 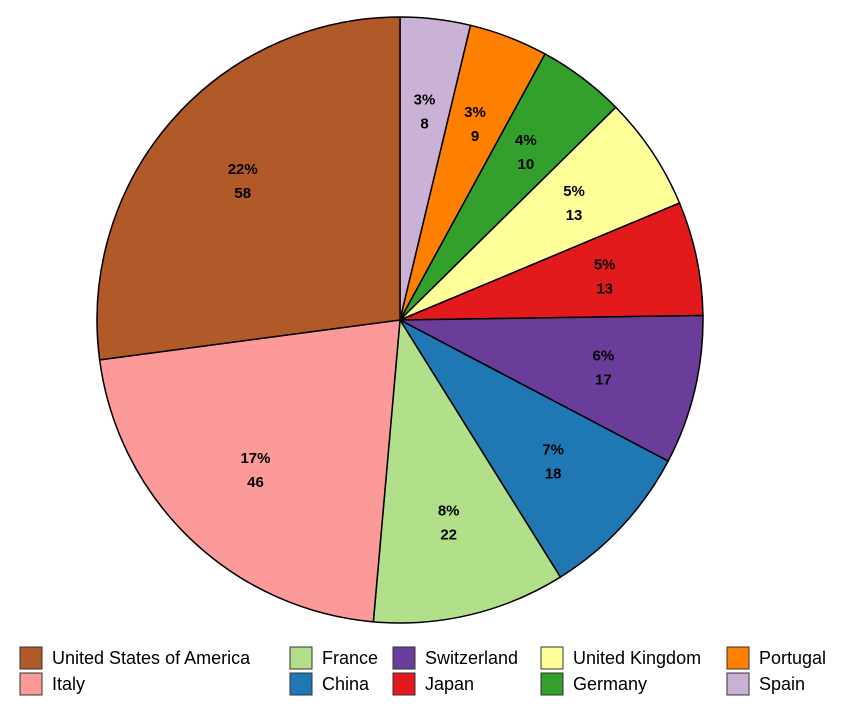 I want to click on percent-label: 22%, so click(x=243, y=169).